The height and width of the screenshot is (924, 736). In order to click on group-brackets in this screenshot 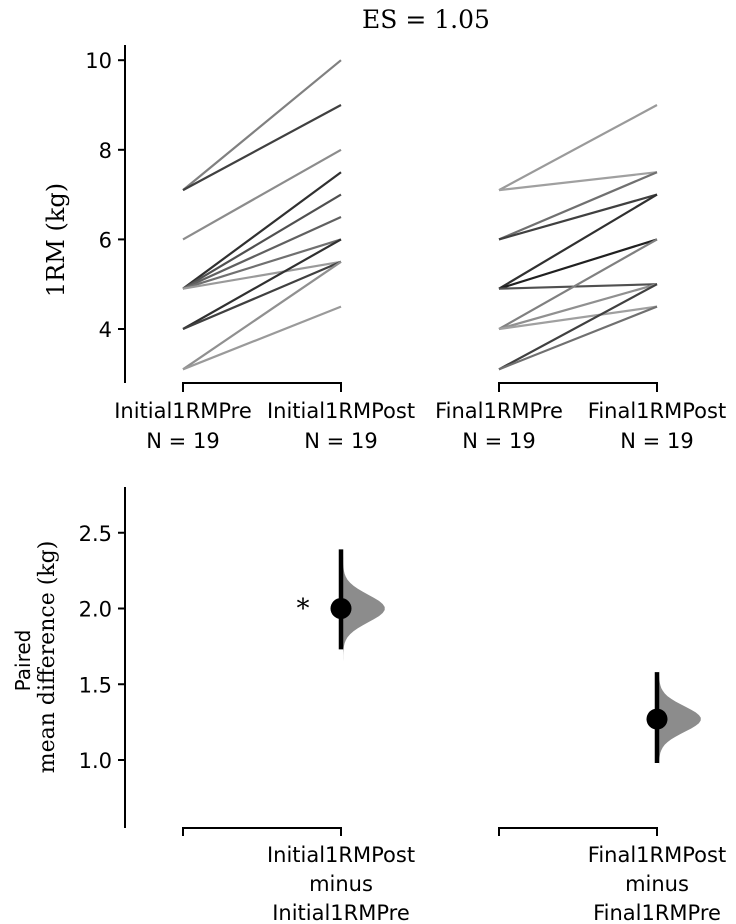, I will do `click(420, 387)`.